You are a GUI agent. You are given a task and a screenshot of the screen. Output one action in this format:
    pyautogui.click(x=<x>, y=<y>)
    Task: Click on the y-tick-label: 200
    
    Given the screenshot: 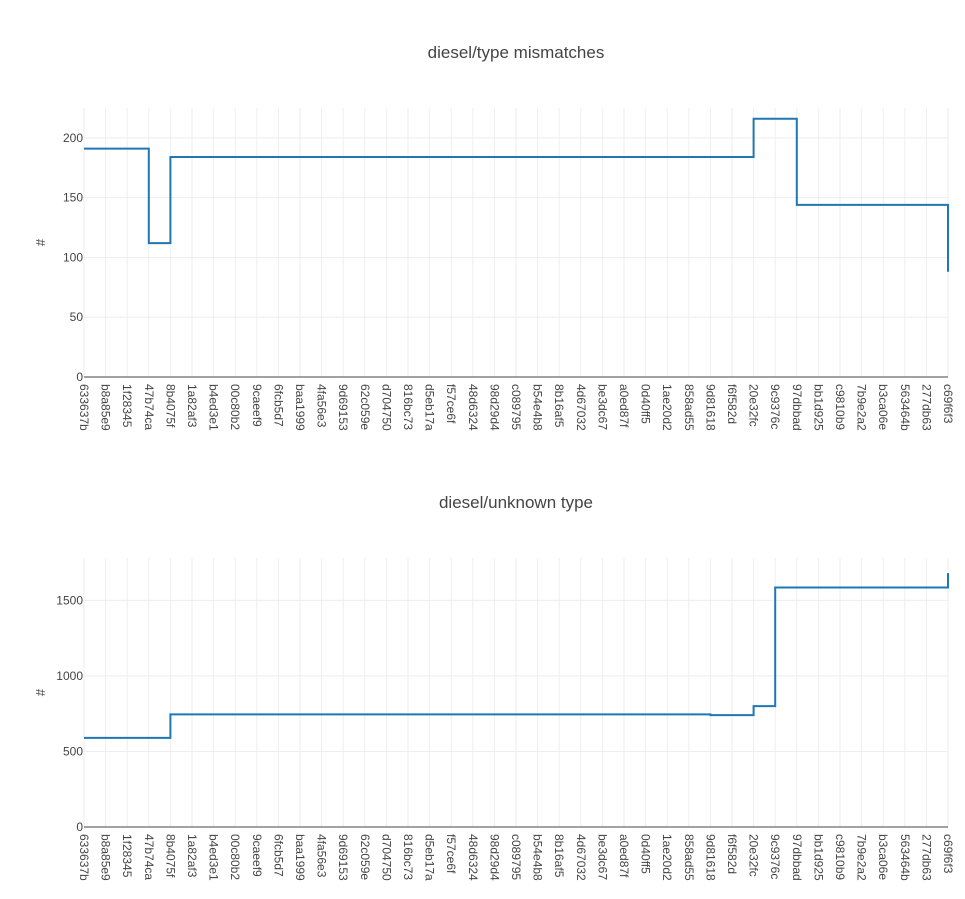 What is the action you would take?
    pyautogui.click(x=73, y=138)
    